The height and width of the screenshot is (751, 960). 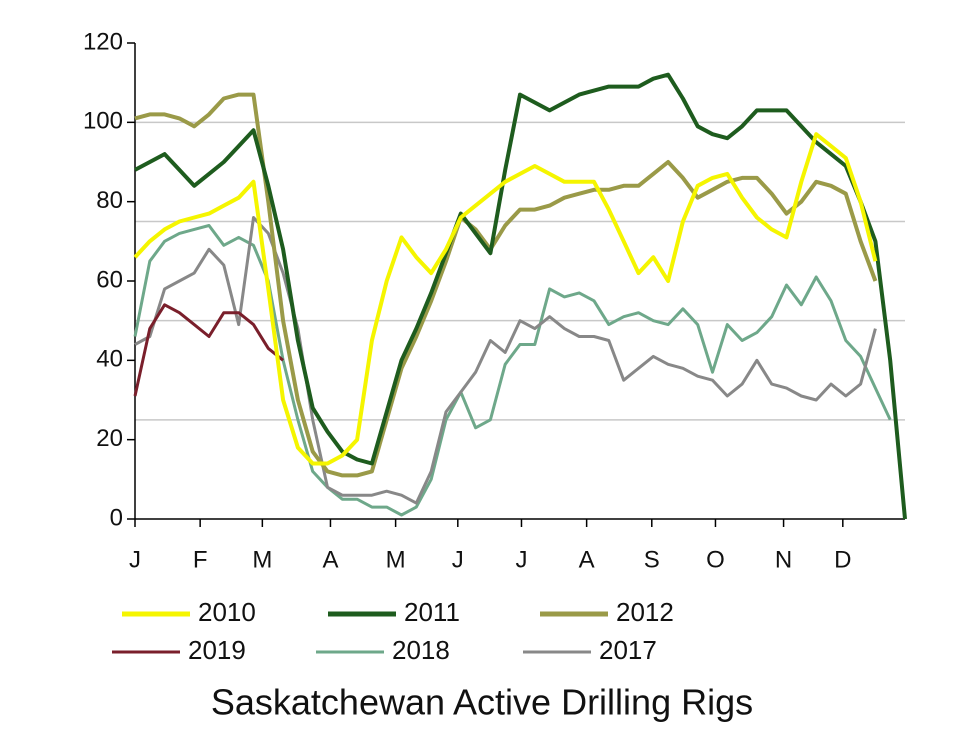 What do you see at coordinates (432, 612) in the screenshot?
I see `legend-label: 2011` at bounding box center [432, 612].